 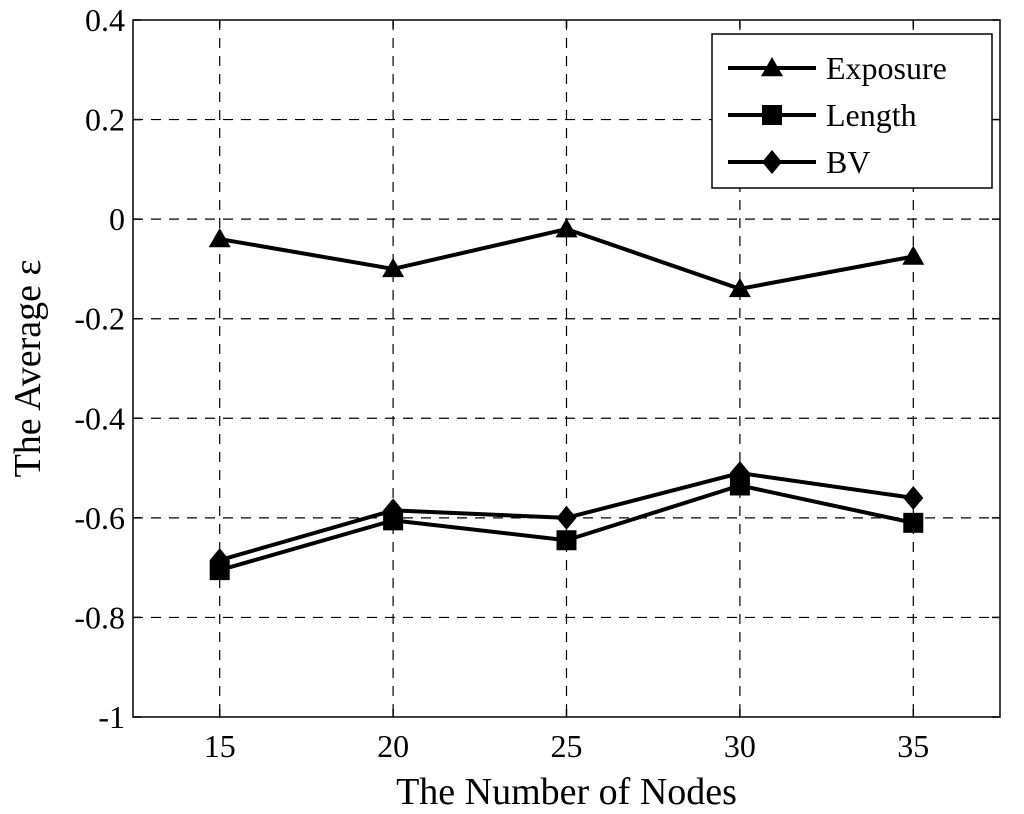 I want to click on legend-label-length: Length, so click(x=871, y=115).